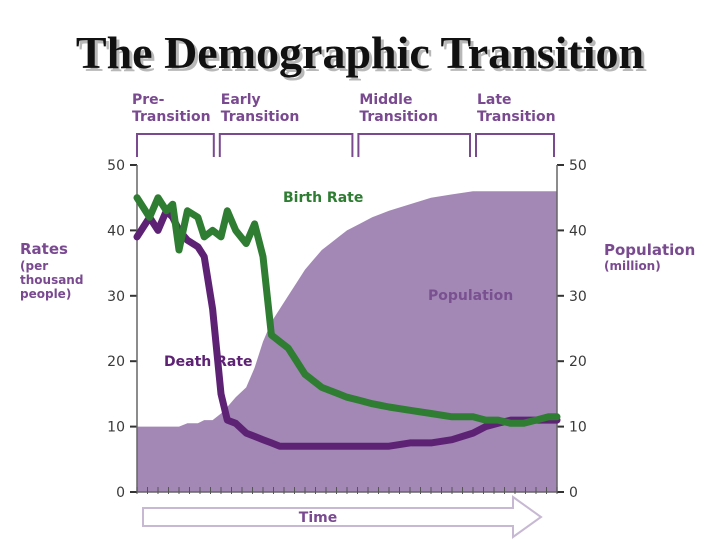  Describe the element at coordinates (116, 231) in the screenshot. I see `left-tick-label: 40` at that location.